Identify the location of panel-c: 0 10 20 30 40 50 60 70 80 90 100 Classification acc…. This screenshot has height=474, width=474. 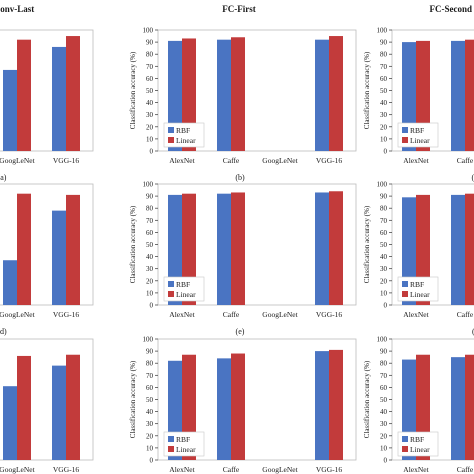
(418, 104).